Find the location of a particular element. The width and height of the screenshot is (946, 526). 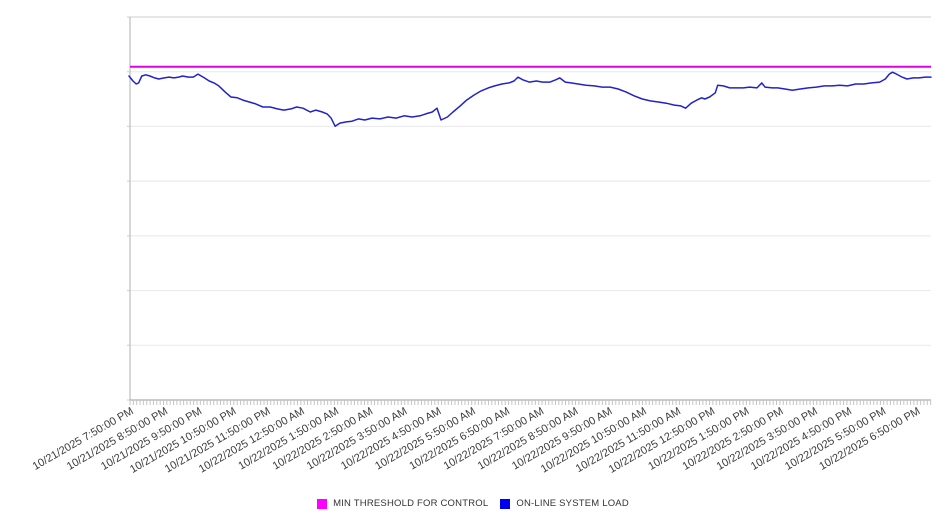

legend-label-system-load: ON-LINE SYSTEM LOAD is located at coordinates (572, 503).